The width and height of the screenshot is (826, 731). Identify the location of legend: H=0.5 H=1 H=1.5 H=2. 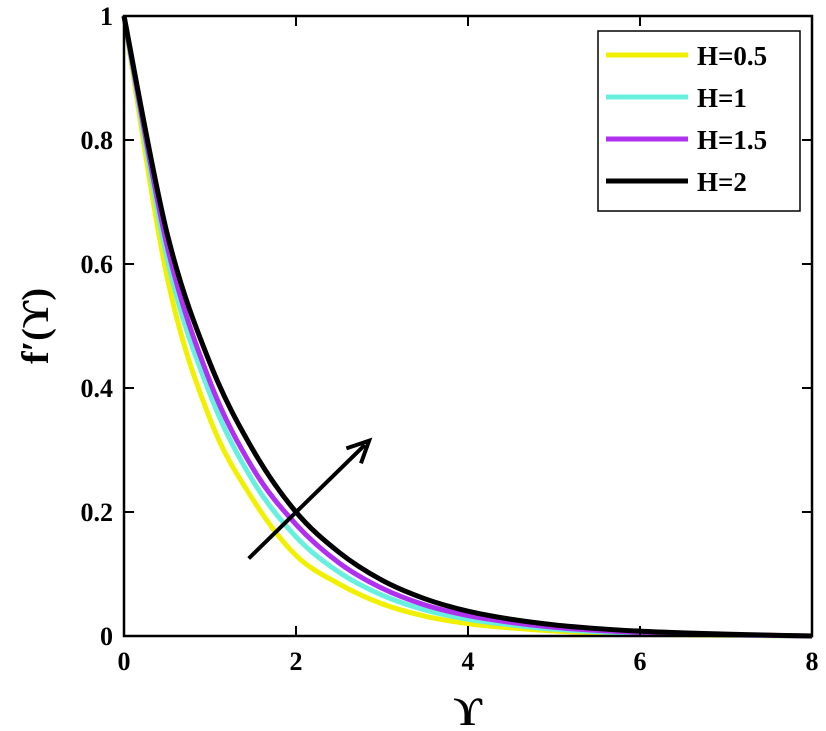
(699, 121).